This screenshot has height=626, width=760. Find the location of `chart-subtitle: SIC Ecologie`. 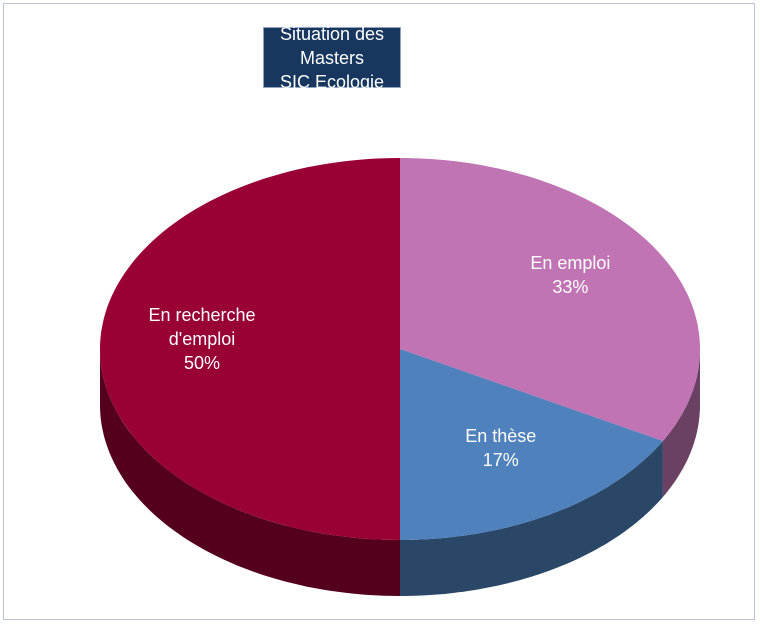

chart-subtitle: SIC Ecologie is located at coordinates (332, 81).